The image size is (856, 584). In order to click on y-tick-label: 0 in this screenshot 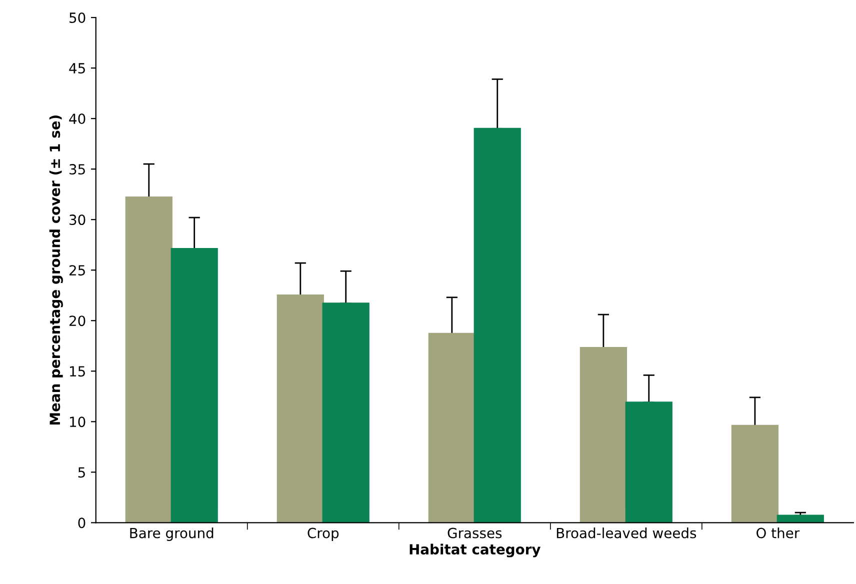, I will do `click(82, 523)`.